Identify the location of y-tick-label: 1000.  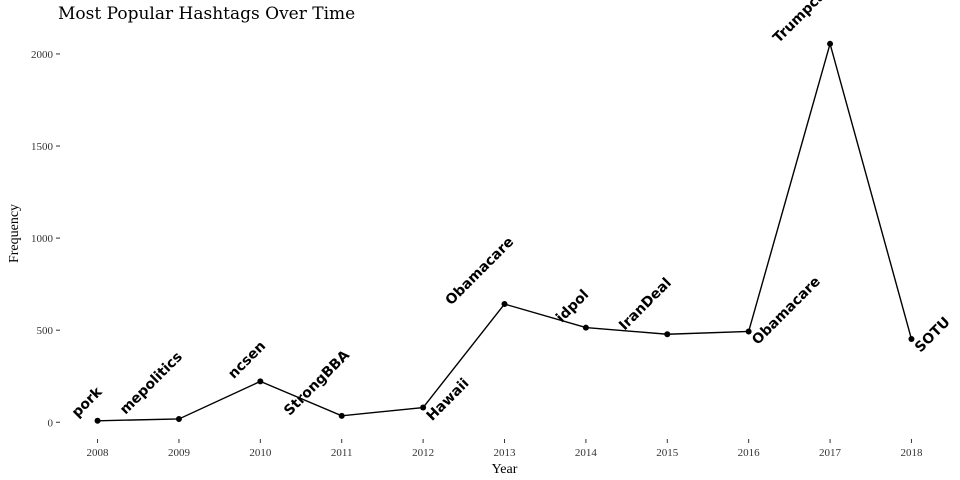
(42, 239).